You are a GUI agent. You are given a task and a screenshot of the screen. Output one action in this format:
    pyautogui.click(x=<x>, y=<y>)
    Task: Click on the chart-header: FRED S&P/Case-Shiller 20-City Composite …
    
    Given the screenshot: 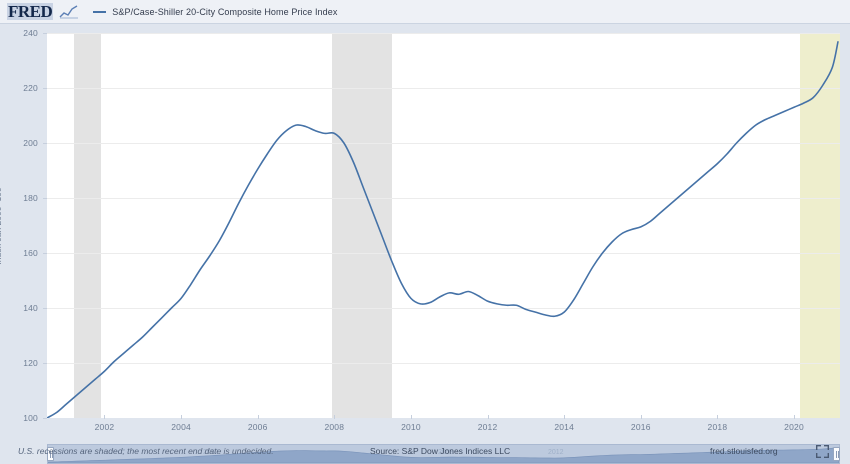 What is the action you would take?
    pyautogui.click(x=425, y=12)
    